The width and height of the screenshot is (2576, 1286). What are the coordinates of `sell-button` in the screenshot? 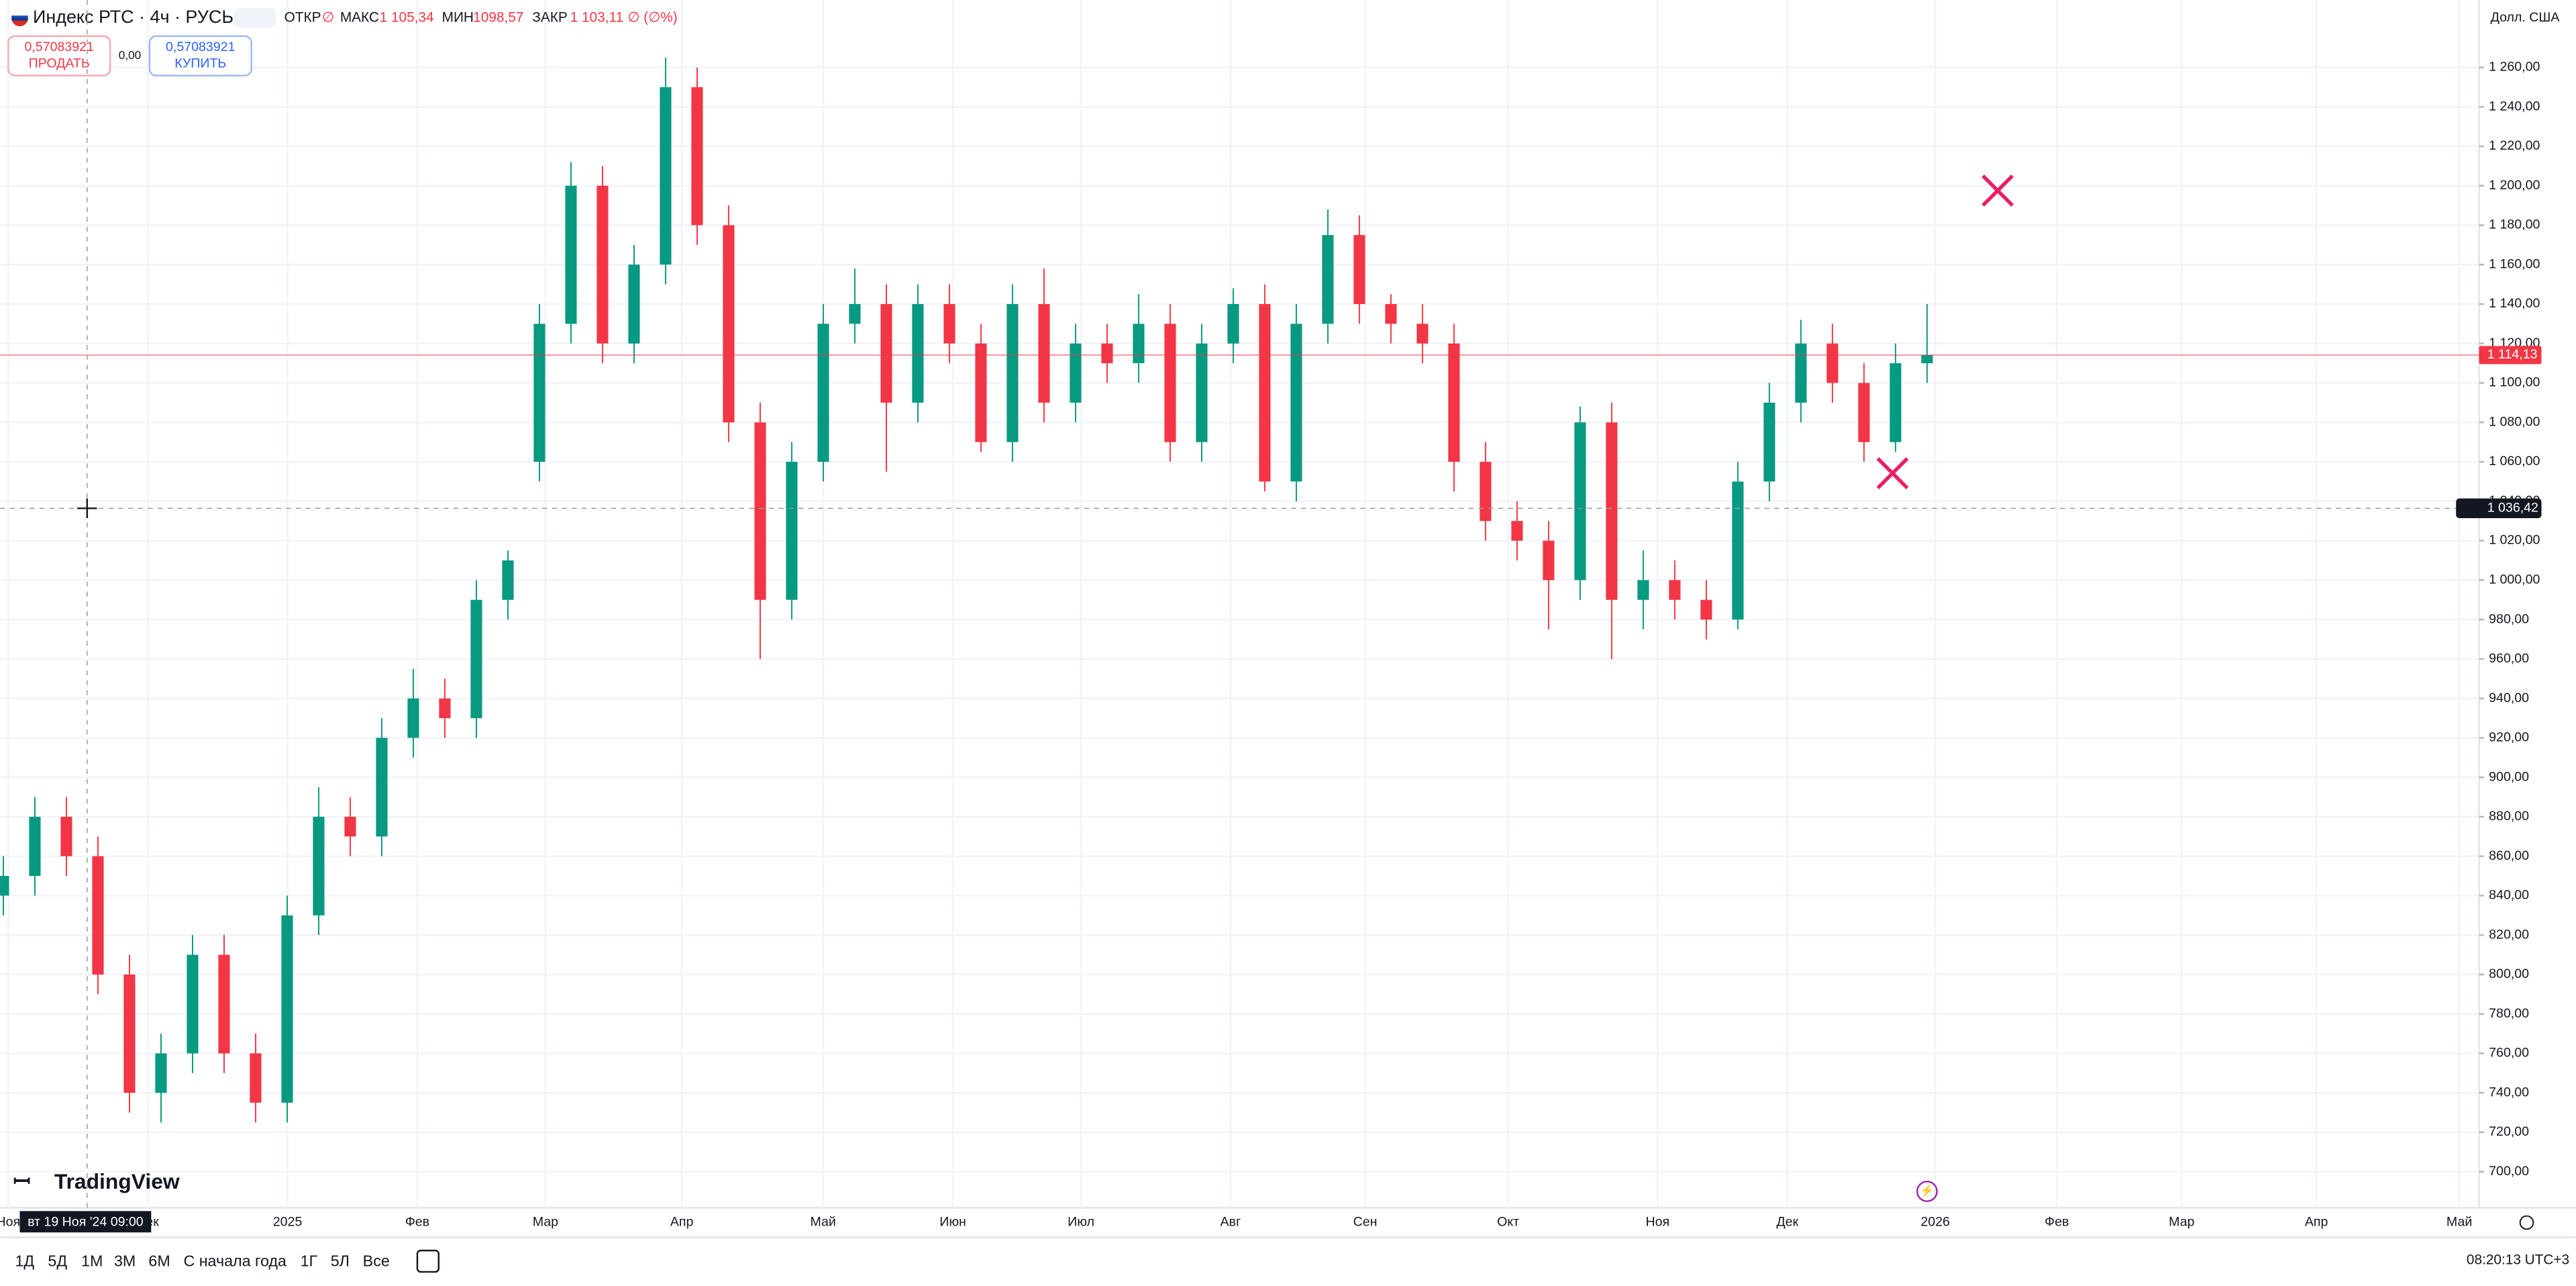 It's located at (59, 56).